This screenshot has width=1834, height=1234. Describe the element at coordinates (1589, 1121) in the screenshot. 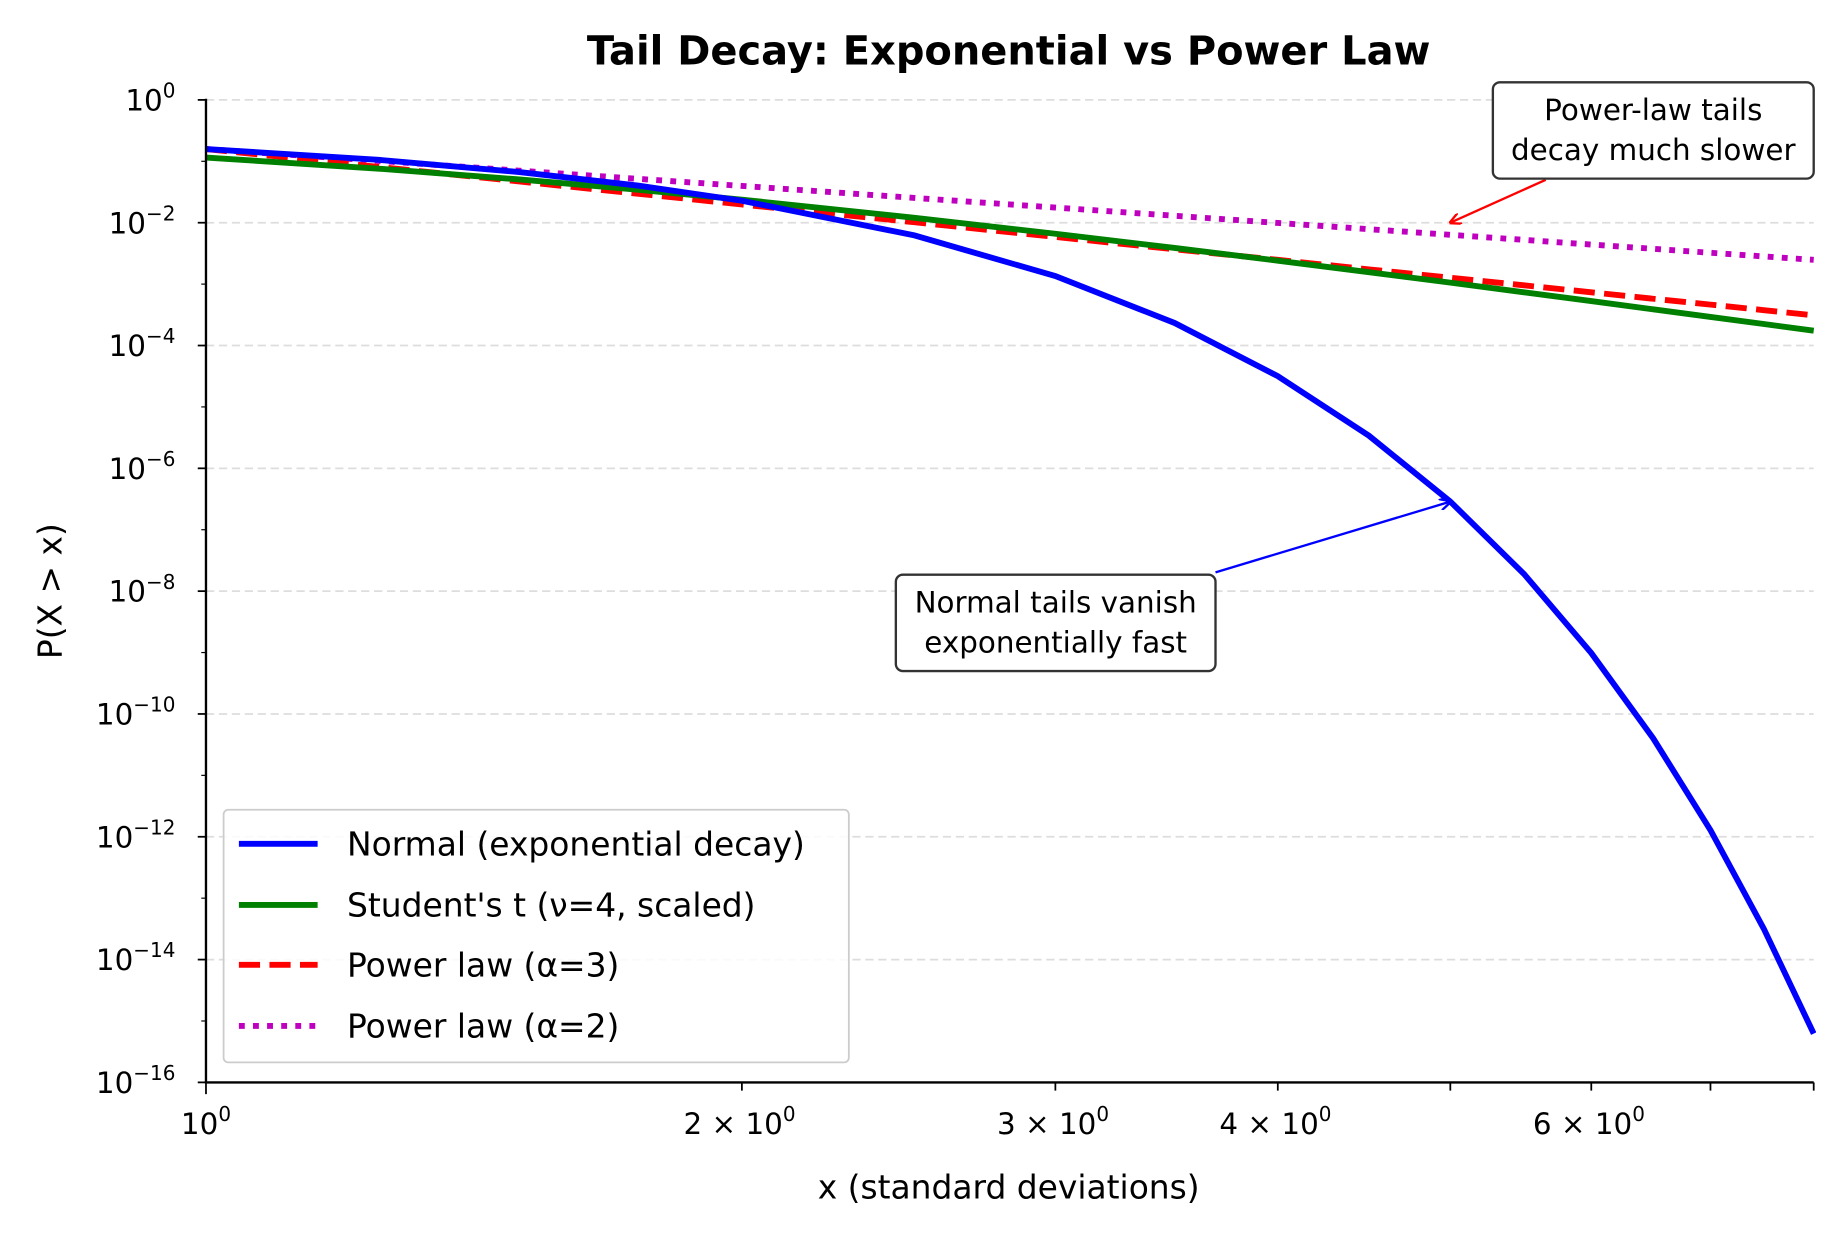

I see `x-tick-label: 6 × 100` at that location.